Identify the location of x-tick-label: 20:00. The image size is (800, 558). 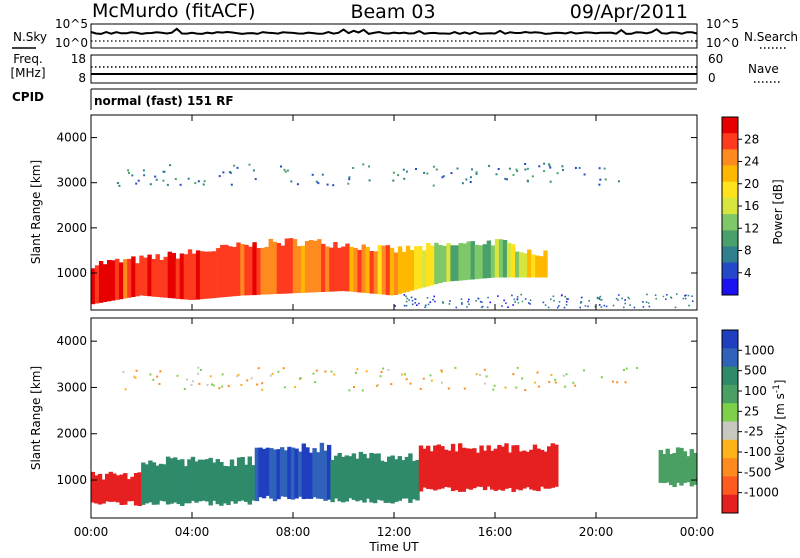
(596, 532).